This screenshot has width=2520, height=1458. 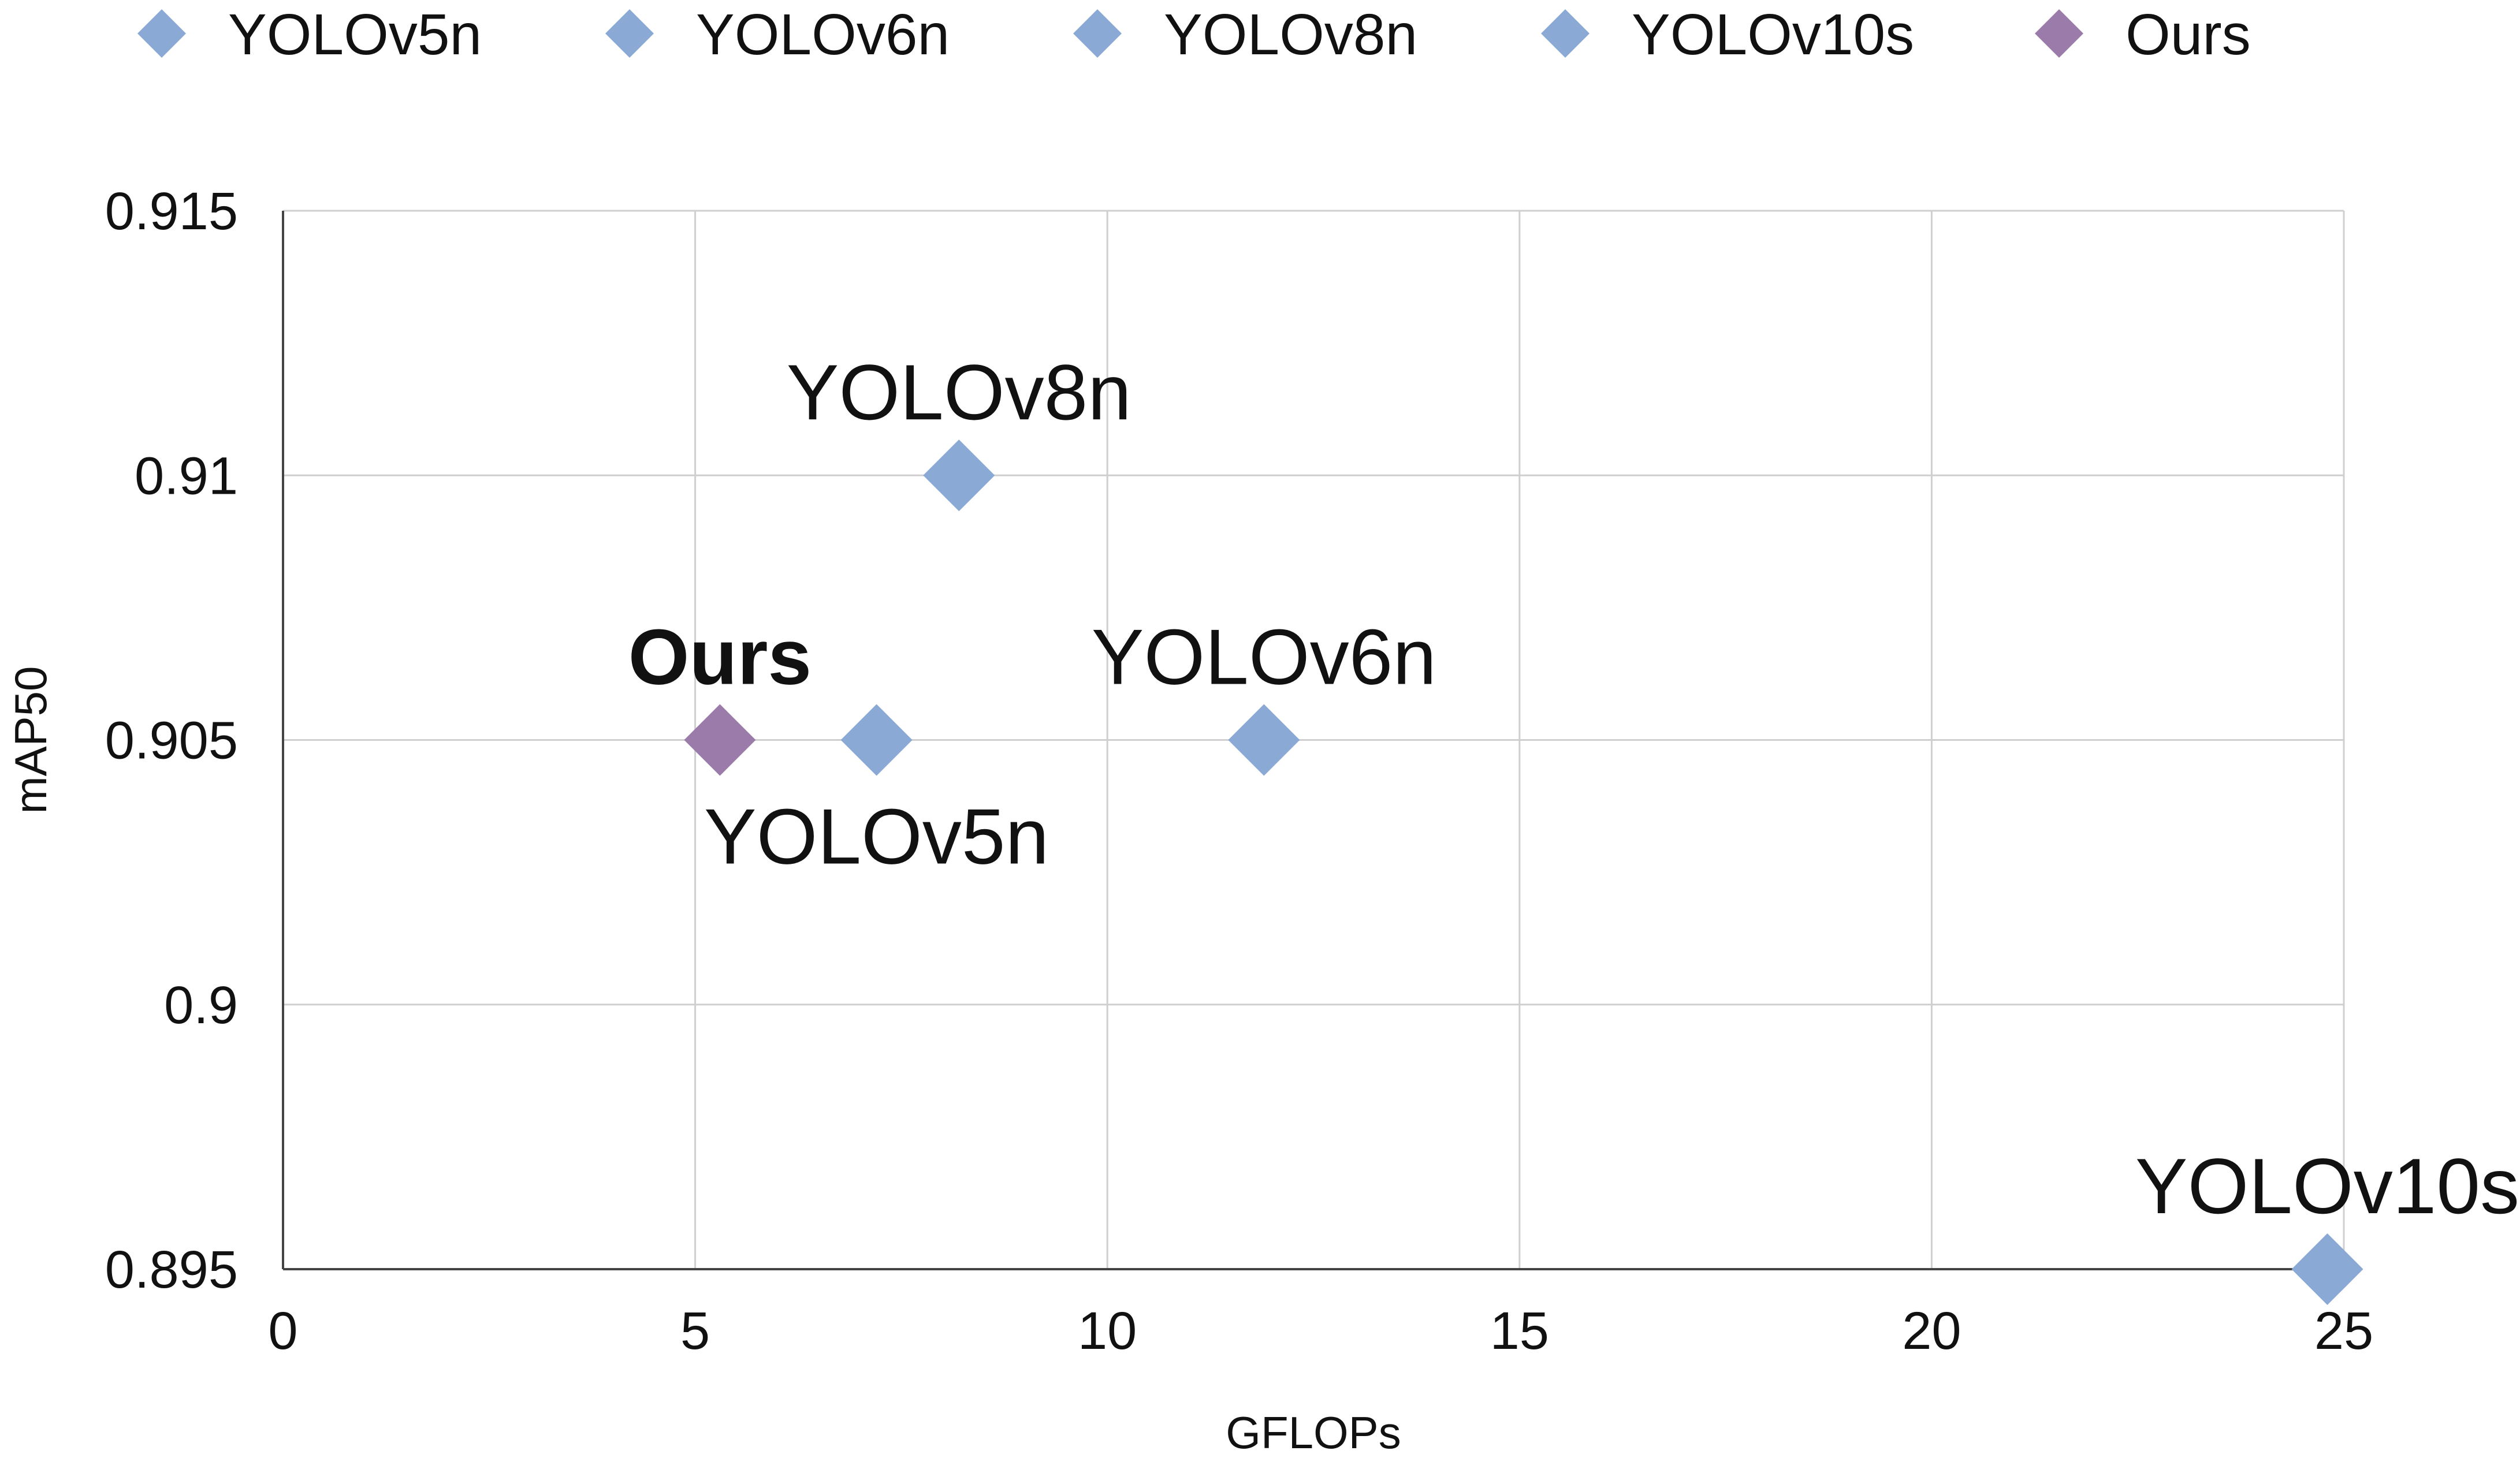 What do you see at coordinates (171, 211) in the screenshot?
I see `y-tick-label: 0.915` at bounding box center [171, 211].